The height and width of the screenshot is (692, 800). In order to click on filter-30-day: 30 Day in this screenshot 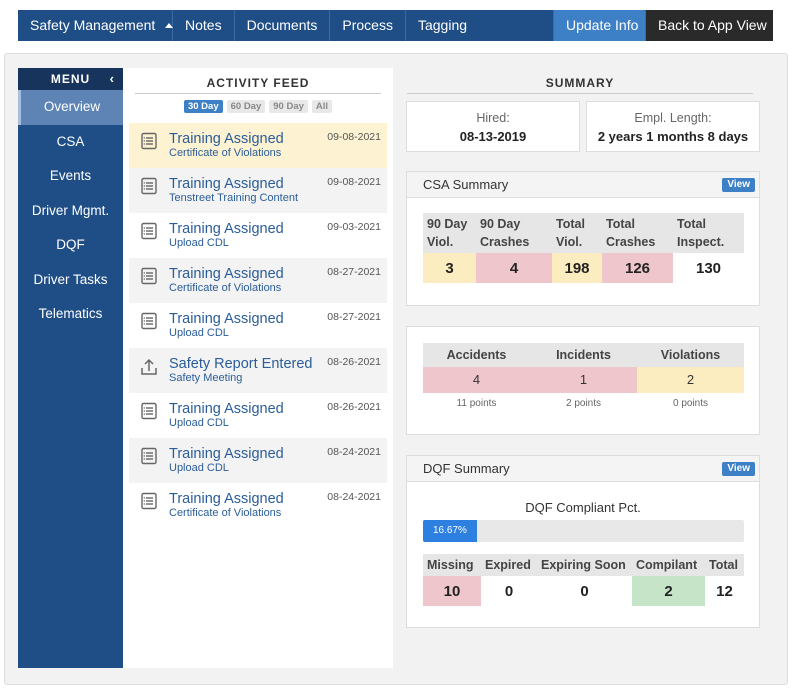, I will do `click(203, 106)`.